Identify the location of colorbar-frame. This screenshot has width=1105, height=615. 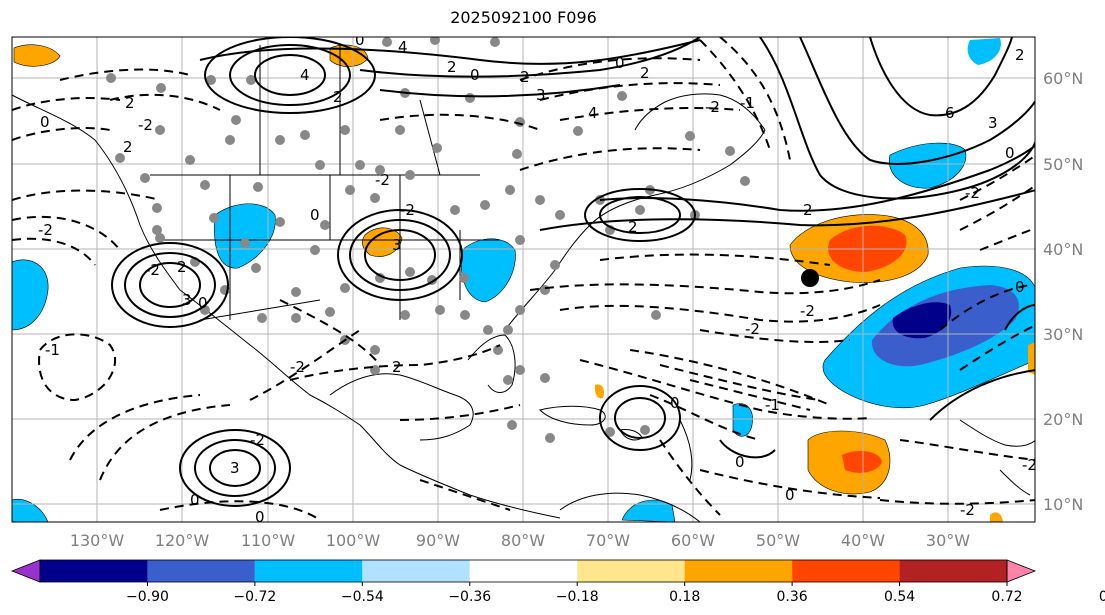
(523, 571).